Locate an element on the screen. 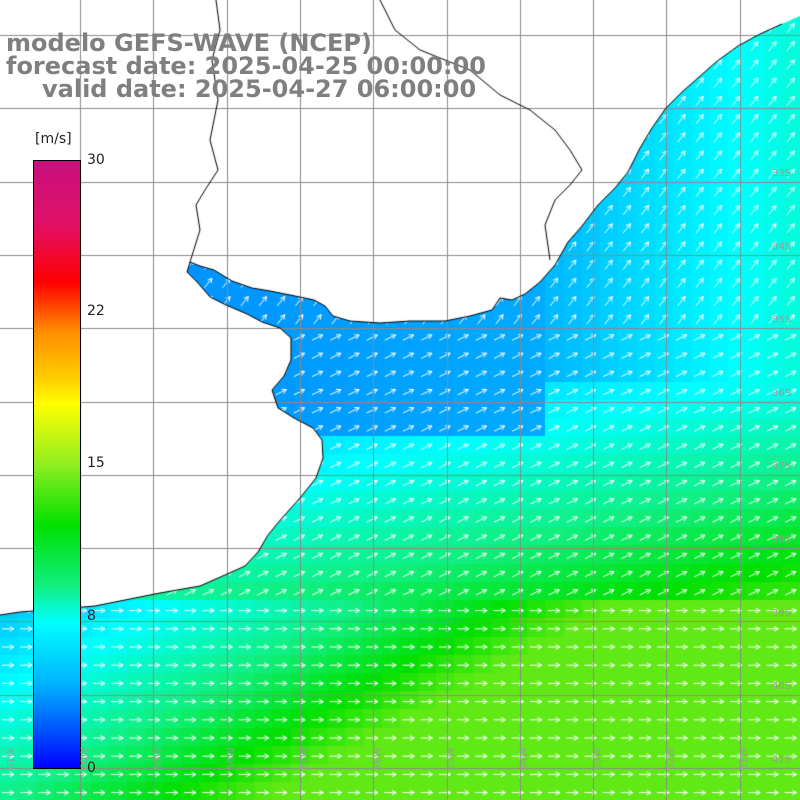  colorbar-tick-30: 30 is located at coordinates (96, 160).